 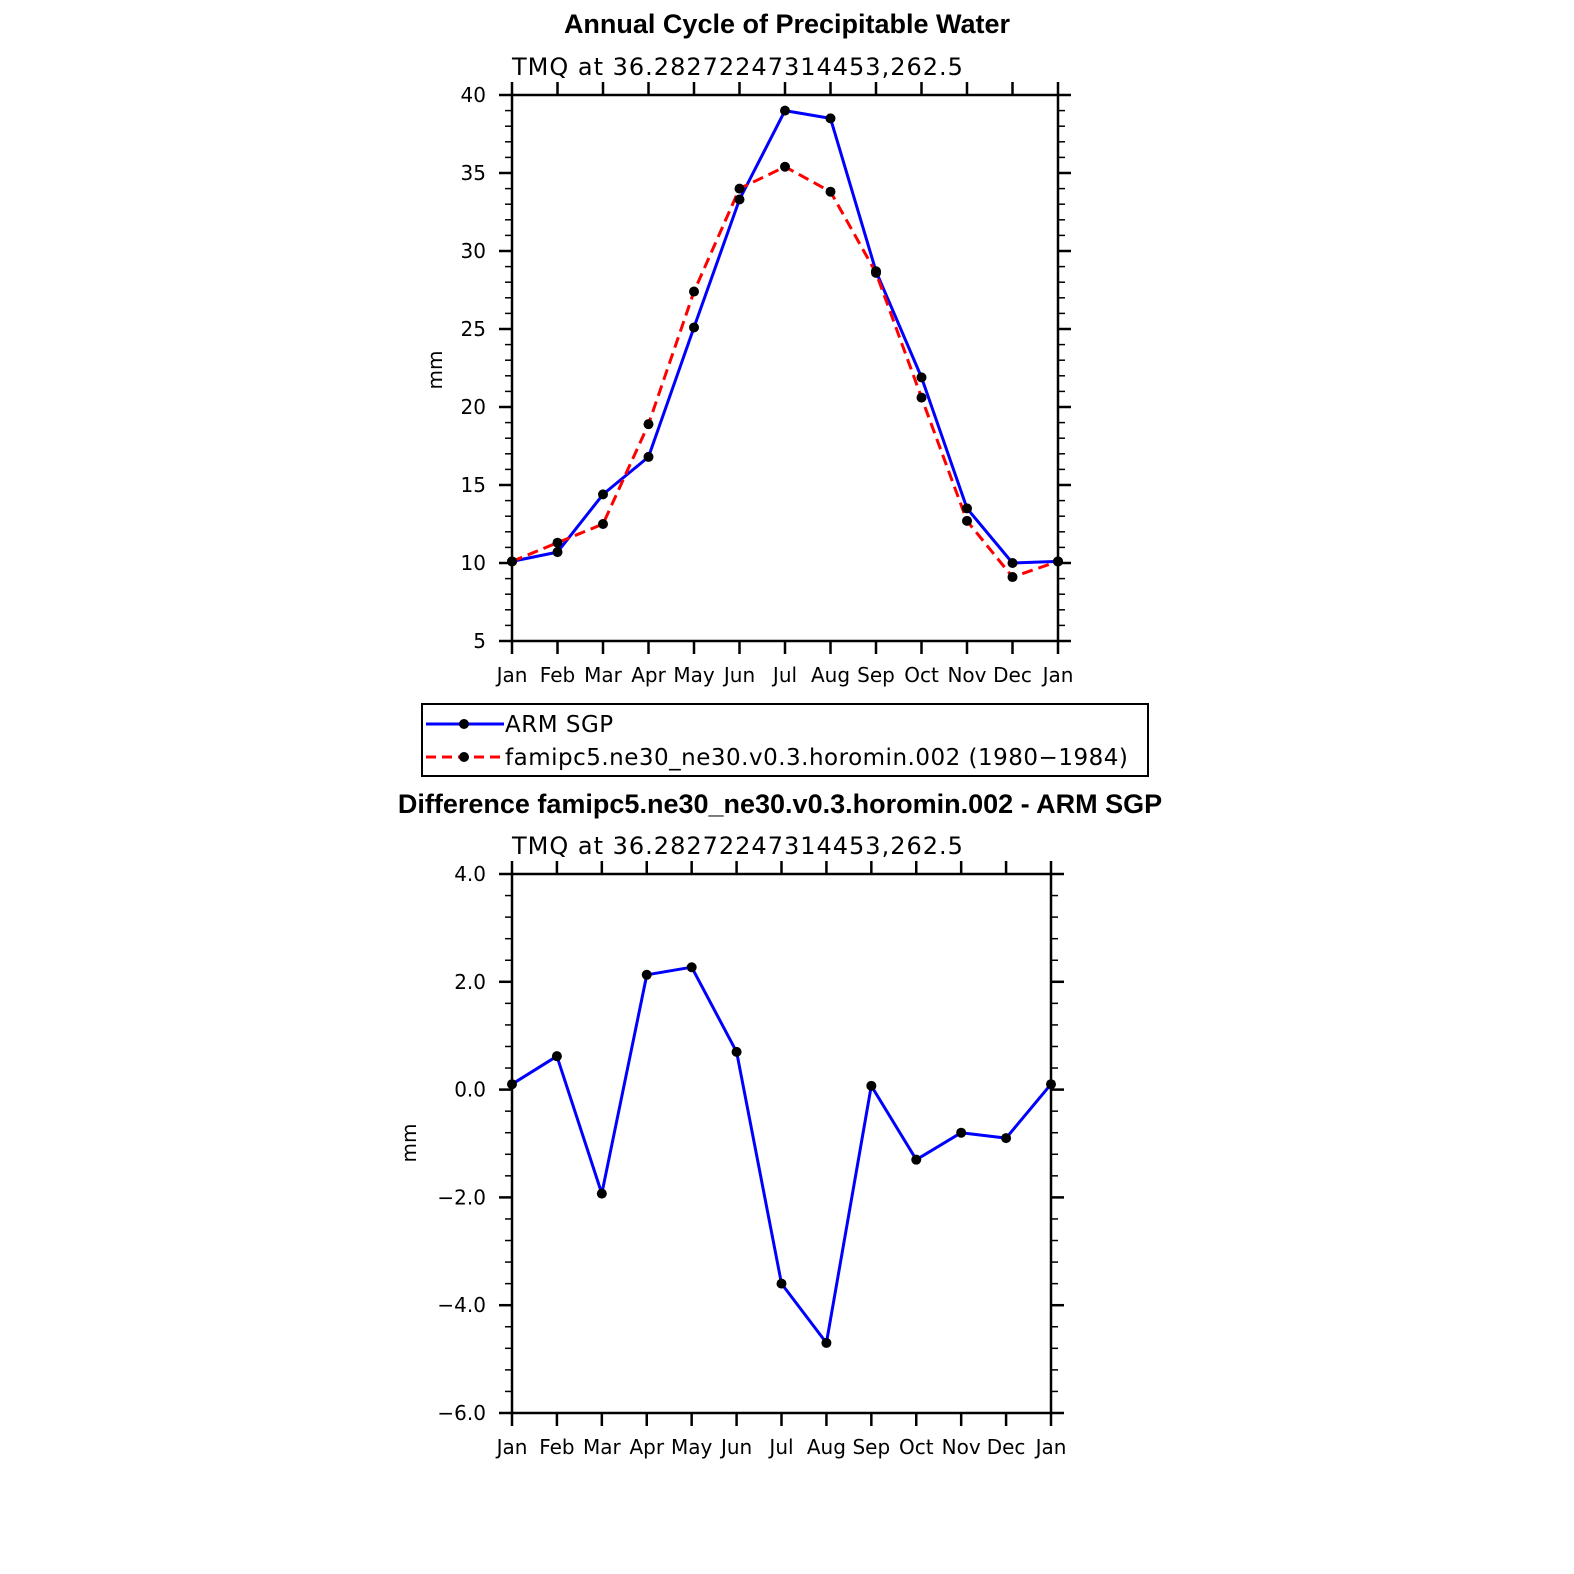 What do you see at coordinates (473, 329) in the screenshot?
I see `y-tick-label: 25` at bounding box center [473, 329].